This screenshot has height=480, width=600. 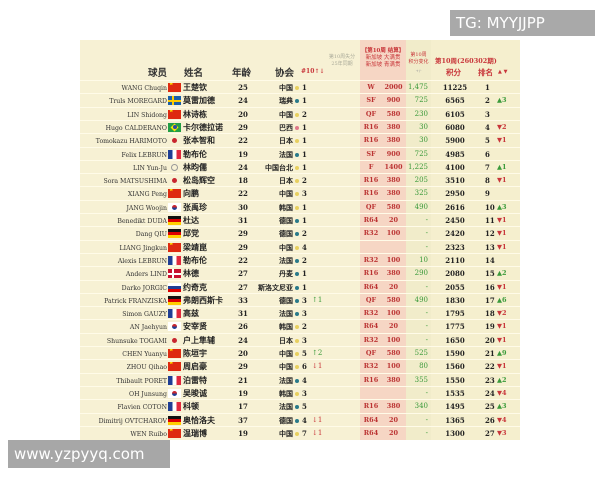 I want to click on world-rank: 22, so click(x=490, y=367).